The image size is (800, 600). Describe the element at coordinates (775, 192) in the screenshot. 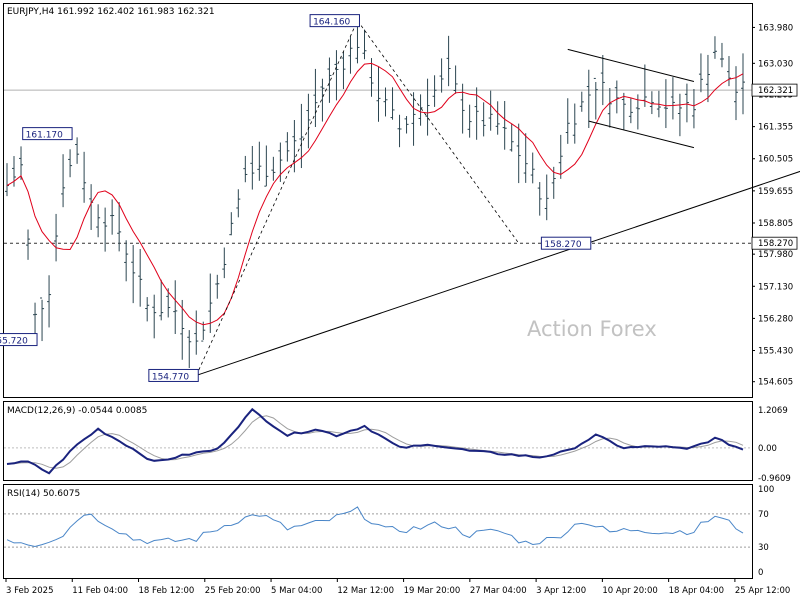

I see `price-tick-label: 159.655` at that location.